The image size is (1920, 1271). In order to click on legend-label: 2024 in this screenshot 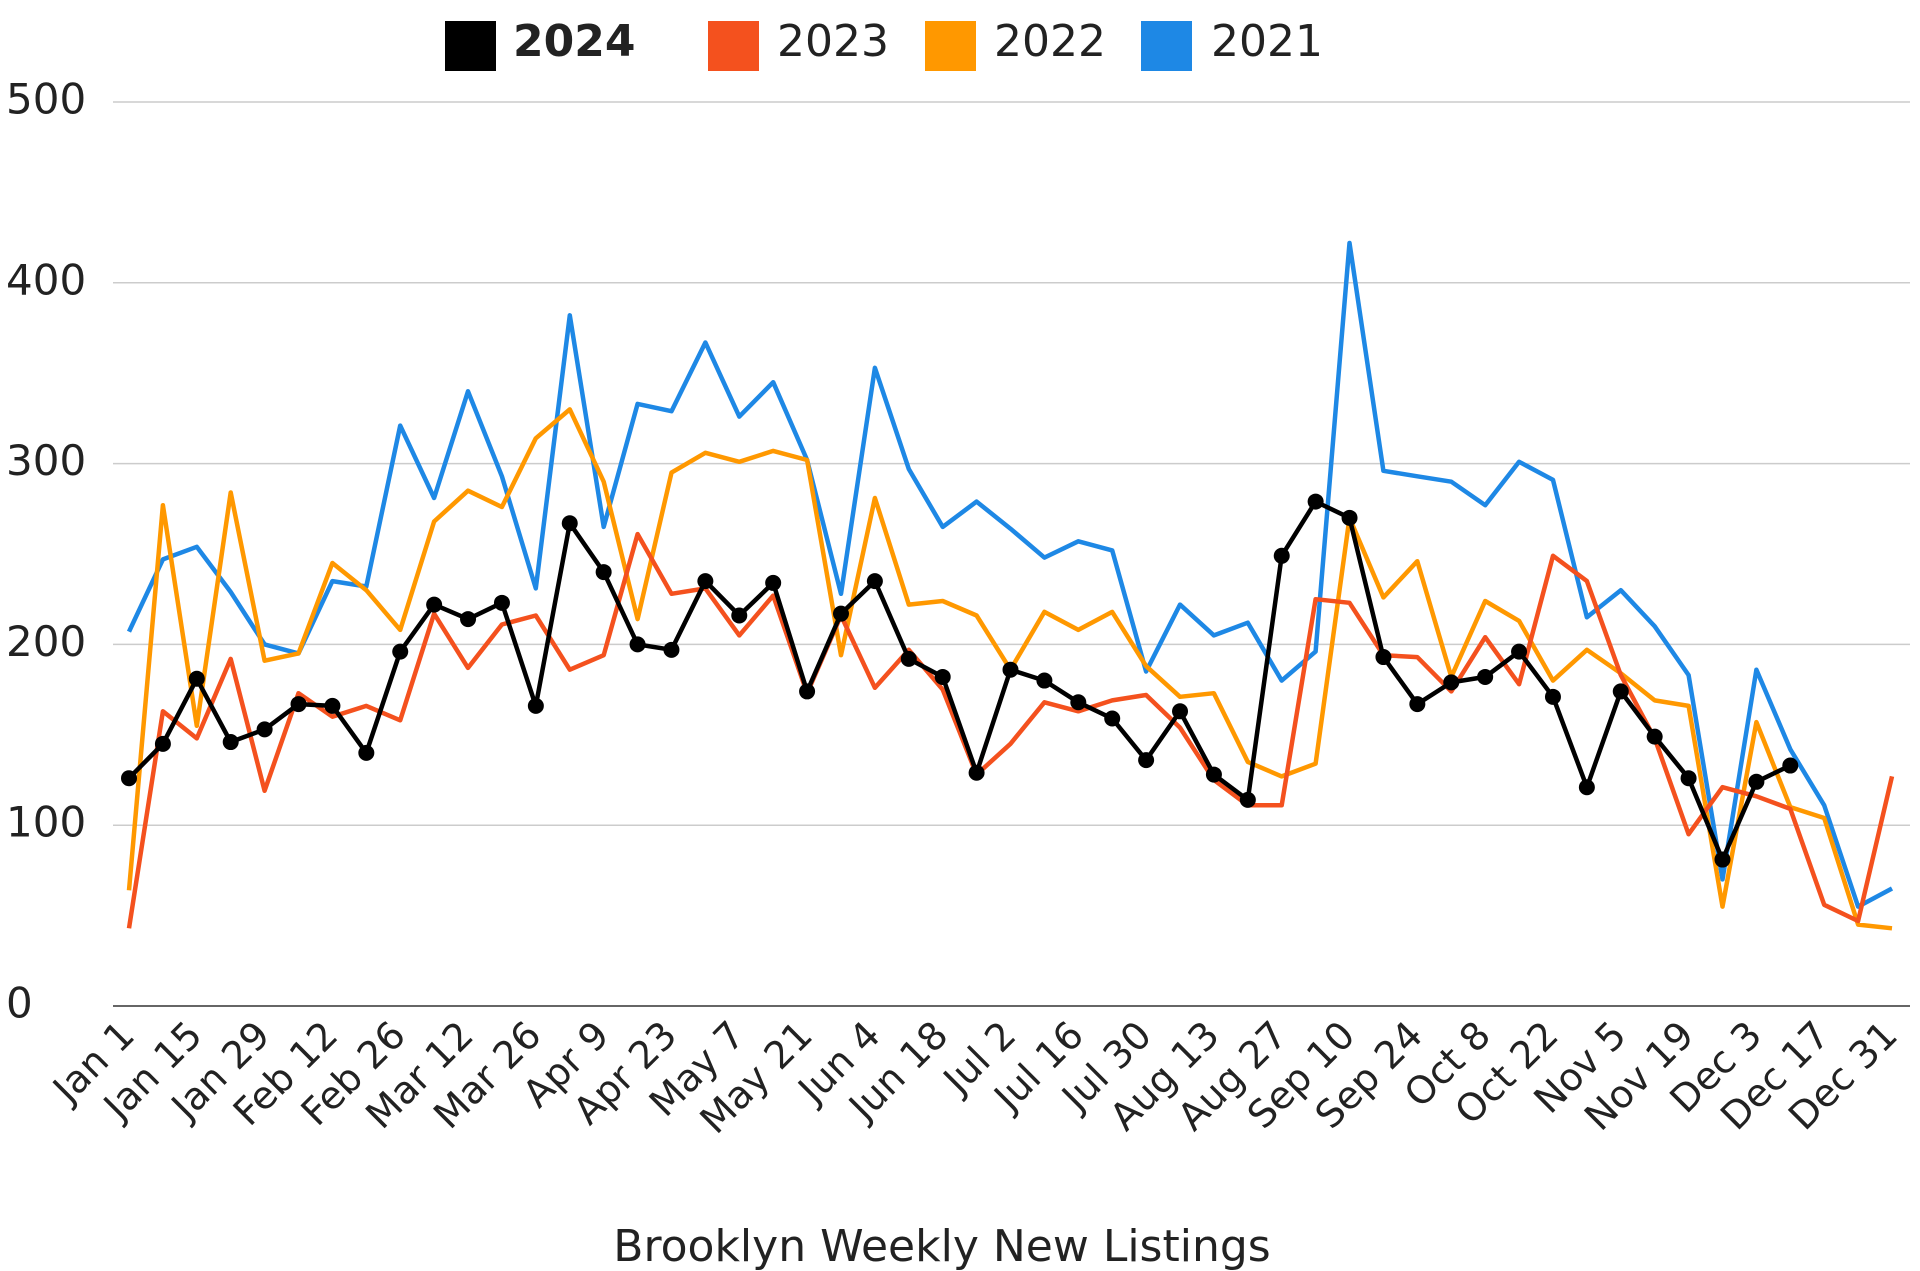, I will do `click(574, 41)`.